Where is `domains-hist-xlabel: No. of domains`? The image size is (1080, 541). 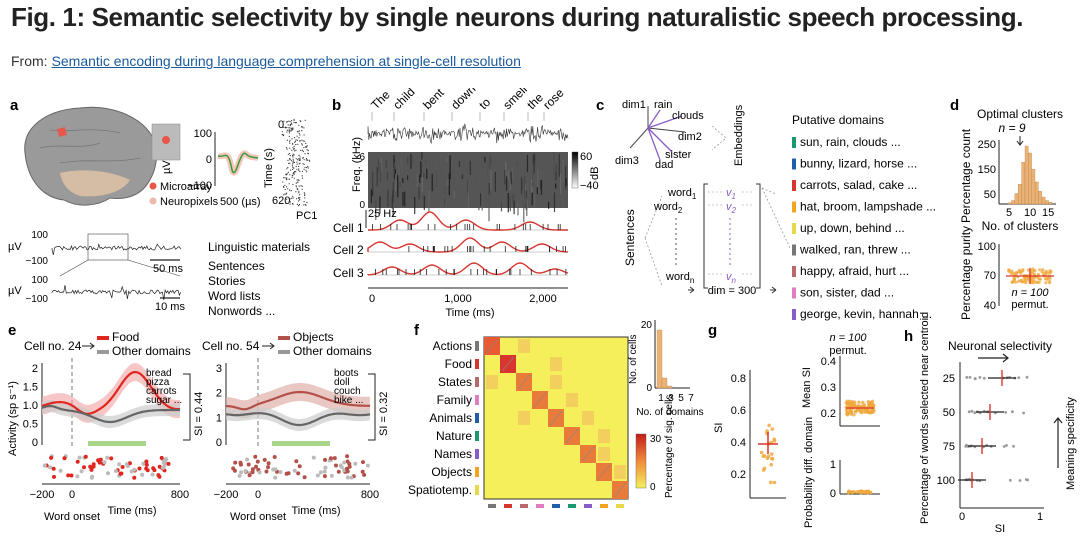 domains-hist-xlabel: No. of domains is located at coordinates (669, 412).